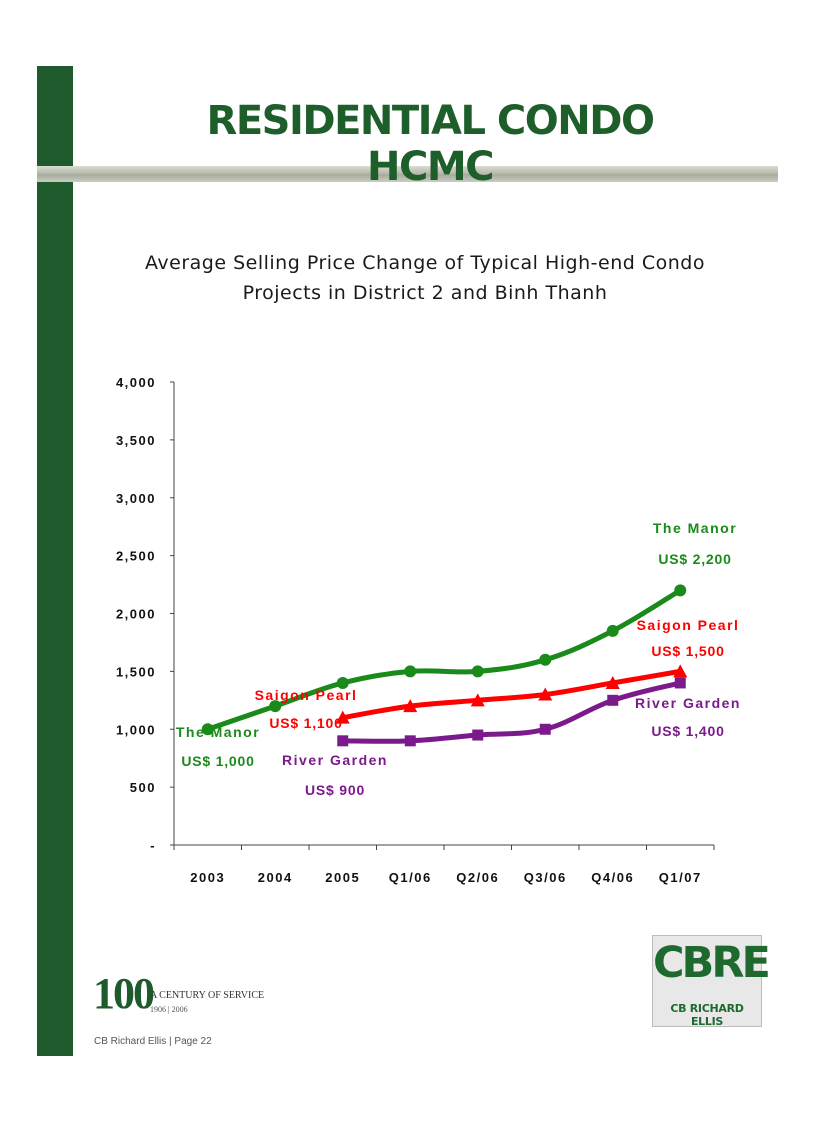 This screenshot has width=816, height=1123. I want to click on century-text: A CENTURY OF SERVICE, so click(207, 995).